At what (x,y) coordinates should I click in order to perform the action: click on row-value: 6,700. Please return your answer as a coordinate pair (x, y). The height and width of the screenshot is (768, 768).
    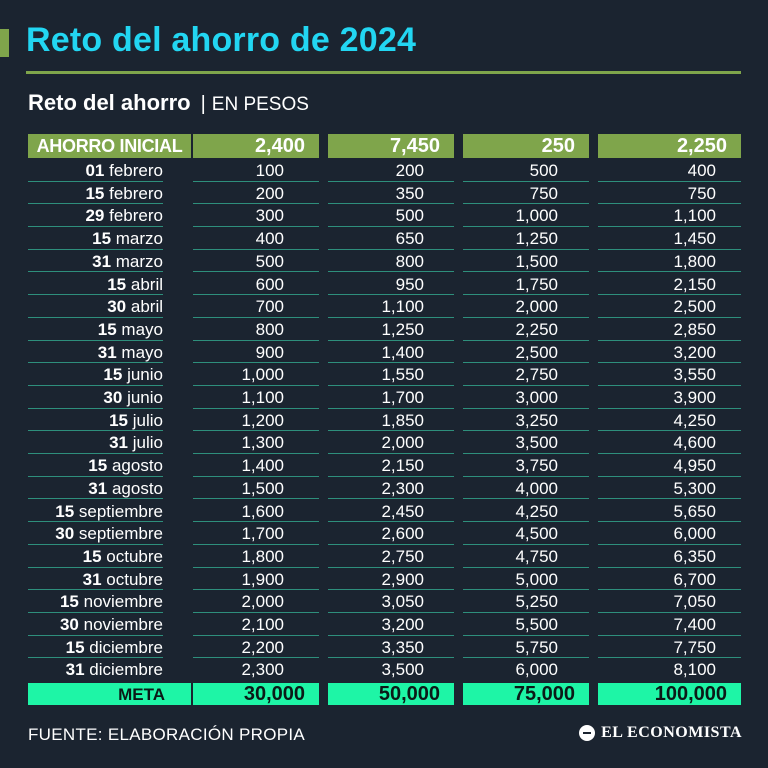
    Looking at the image, I should click on (694, 579).